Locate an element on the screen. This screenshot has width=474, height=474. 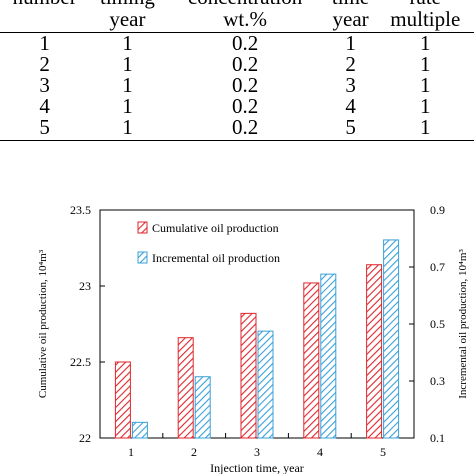
right-axis-tick-labels: 0.1 0.3 0.5 0.7 0.9 is located at coordinates (437, 324).